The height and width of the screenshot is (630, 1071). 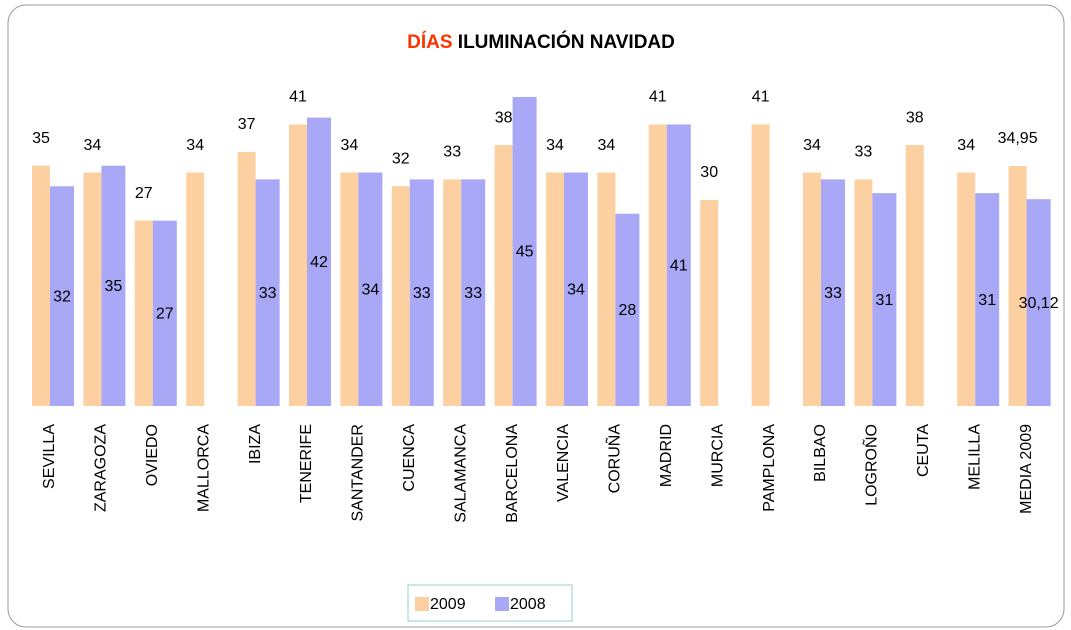 I want to click on x-tick-label: BARCELONA, so click(x=512, y=473).